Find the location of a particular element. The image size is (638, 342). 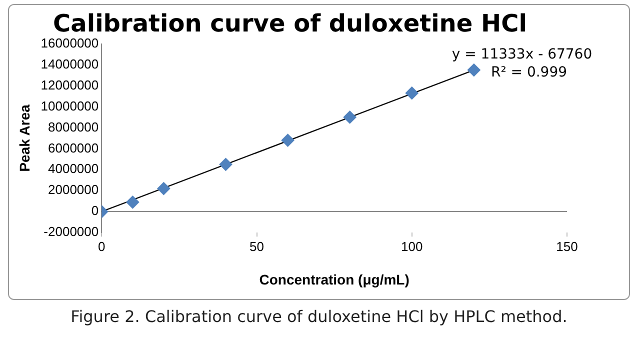

x-tick-label: 150 is located at coordinates (567, 246).